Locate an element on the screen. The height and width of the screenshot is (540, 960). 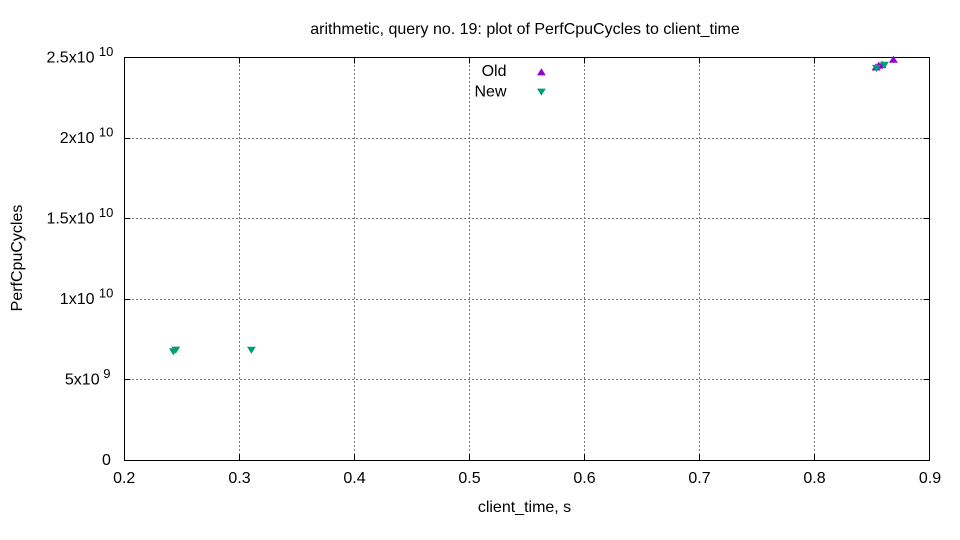
svg-text: 0.6 is located at coordinates (584, 478).